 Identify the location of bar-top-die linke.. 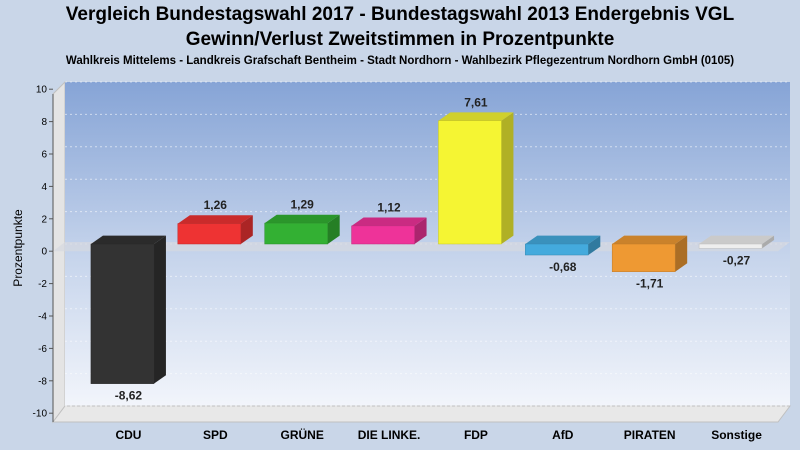
(389, 221).